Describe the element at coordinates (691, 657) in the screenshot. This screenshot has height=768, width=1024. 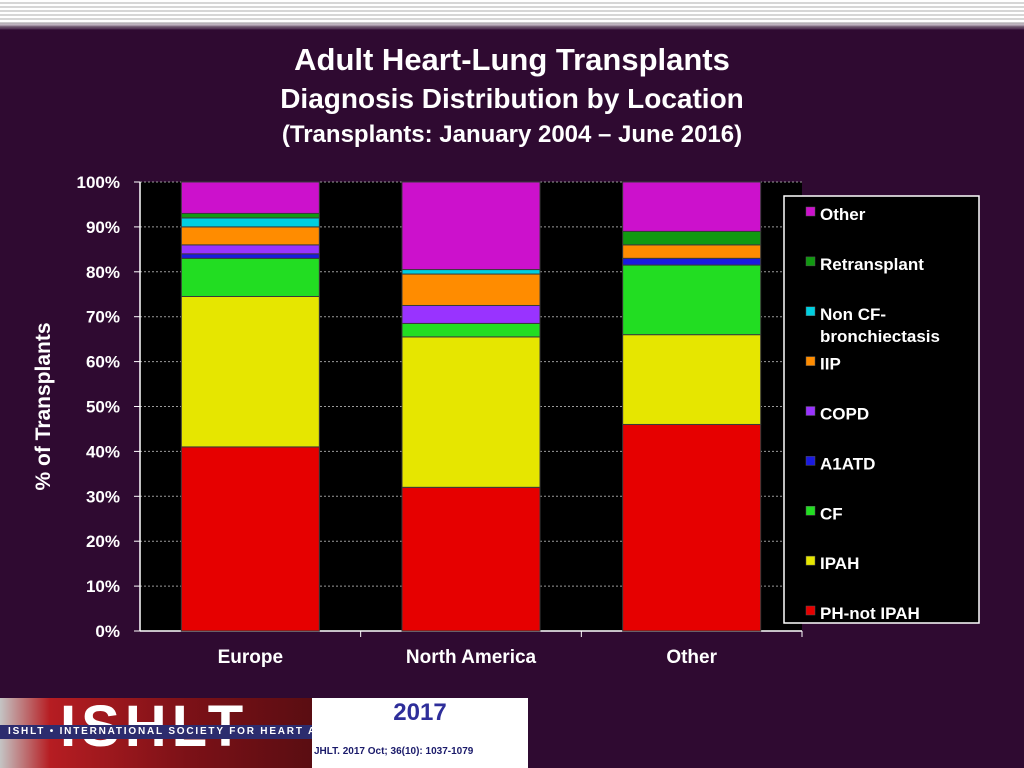
I see `x-tick-label: Other` at that location.